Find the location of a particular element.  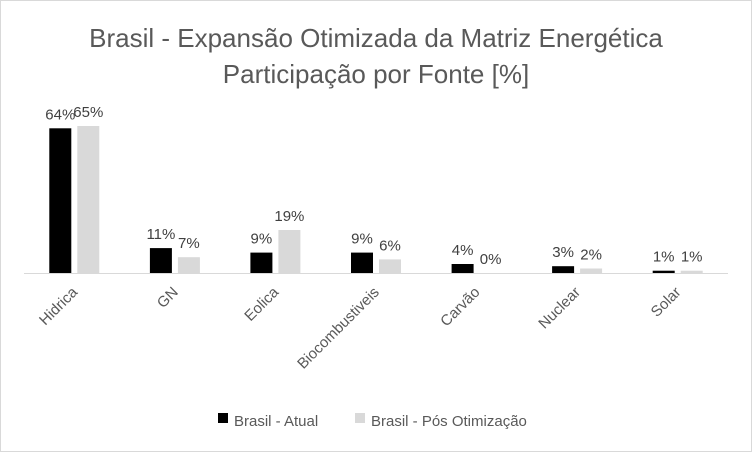

data-label-carvao-series-2: 0% is located at coordinates (491, 259).